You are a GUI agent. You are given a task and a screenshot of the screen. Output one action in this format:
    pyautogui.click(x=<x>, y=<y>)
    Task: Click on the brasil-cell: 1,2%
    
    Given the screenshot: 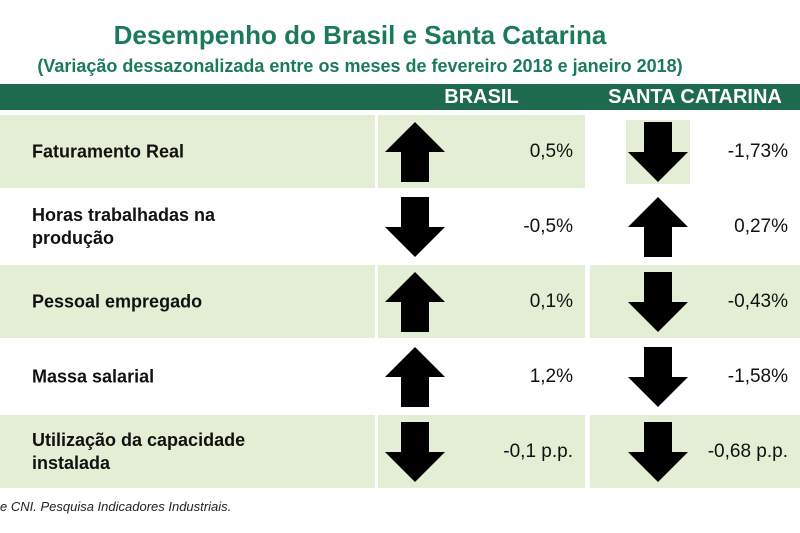 What is the action you would take?
    pyautogui.click(x=481, y=376)
    